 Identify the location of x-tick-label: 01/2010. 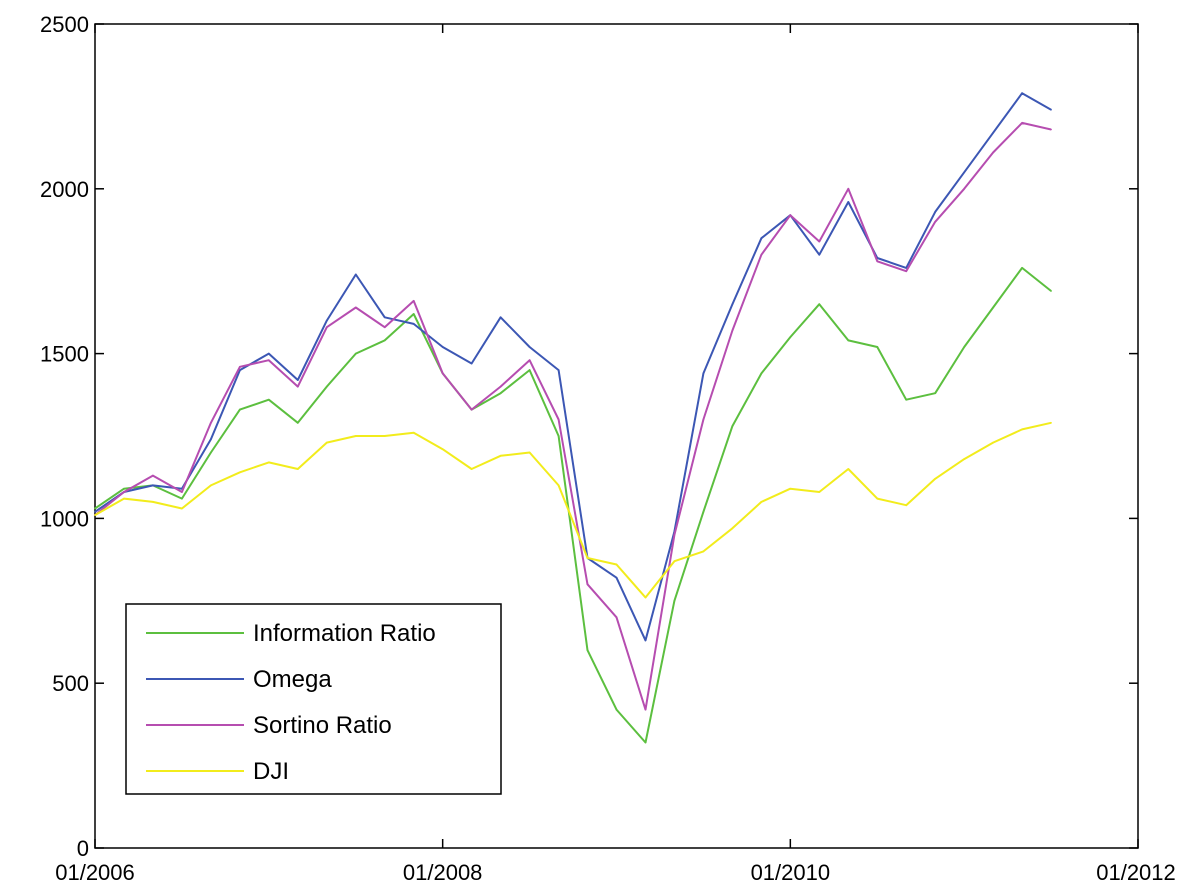
(791, 872).